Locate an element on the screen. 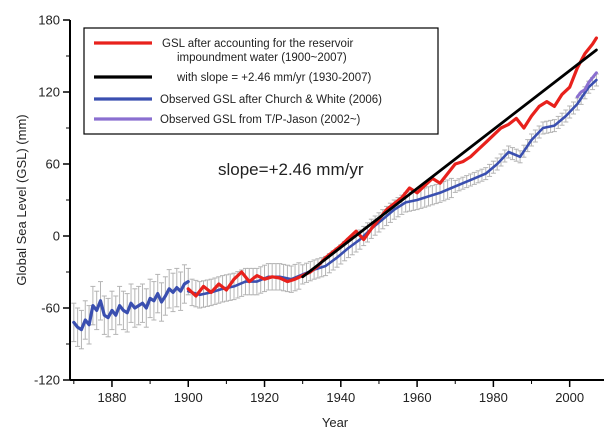 This screenshot has width=608, height=430. legend-label: Observed GSL after Church & White (2006) is located at coordinates (271, 100).